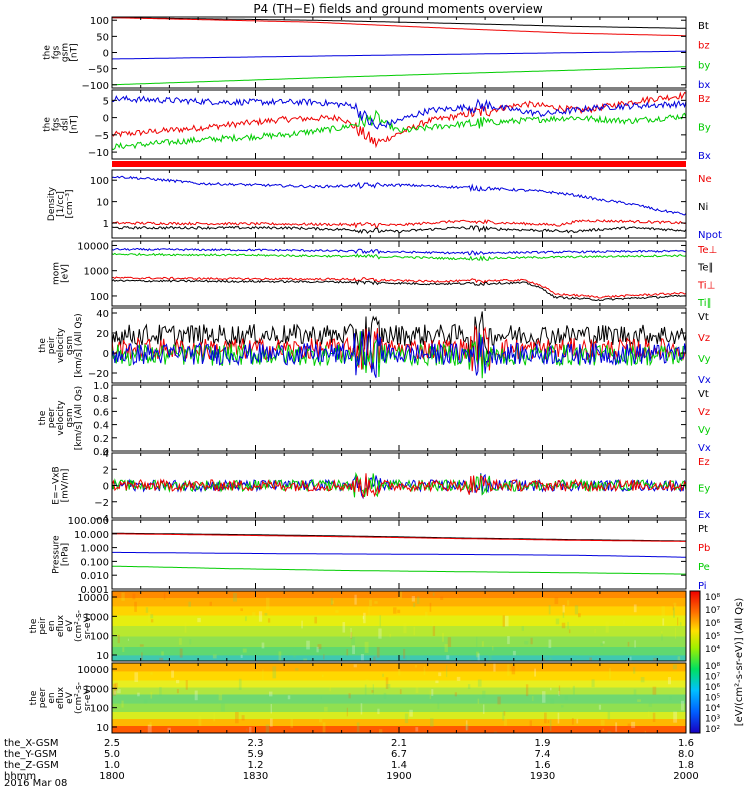 This screenshot has width=750, height=800. Describe the element at coordinates (99, 297) in the screenshot. I see `y-tick-label: 100` at that location.